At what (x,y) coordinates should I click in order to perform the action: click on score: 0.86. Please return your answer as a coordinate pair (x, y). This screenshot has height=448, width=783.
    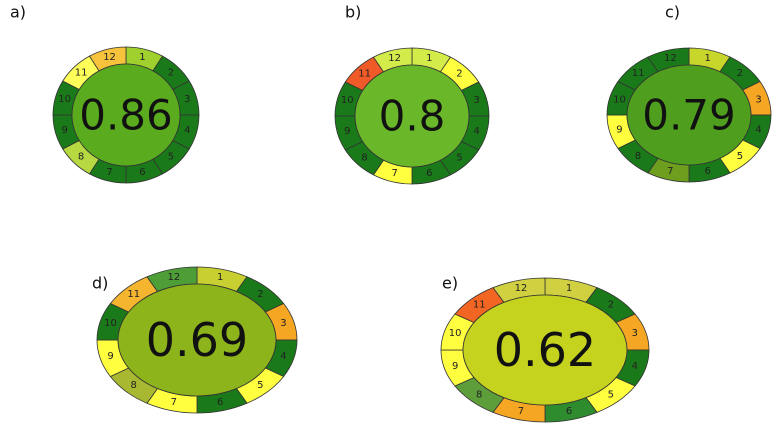
    Looking at the image, I should click on (126, 115).